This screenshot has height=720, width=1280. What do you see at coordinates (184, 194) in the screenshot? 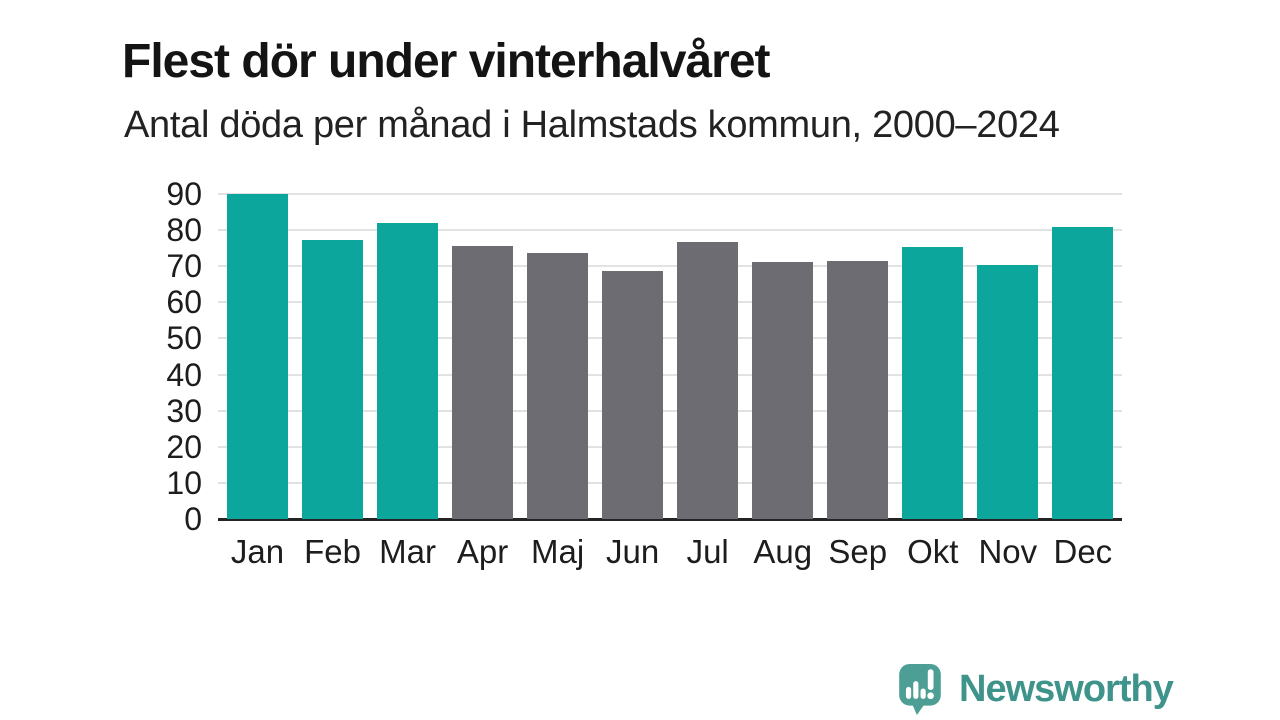
I see `y-tick-label-90: 90` at bounding box center [184, 194].